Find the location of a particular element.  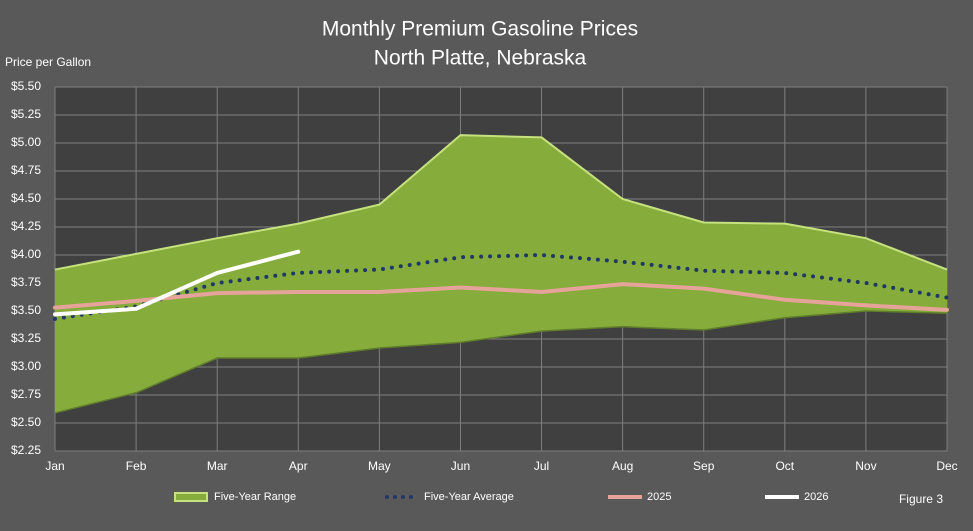

legend-label: 2025 is located at coordinates (659, 497).